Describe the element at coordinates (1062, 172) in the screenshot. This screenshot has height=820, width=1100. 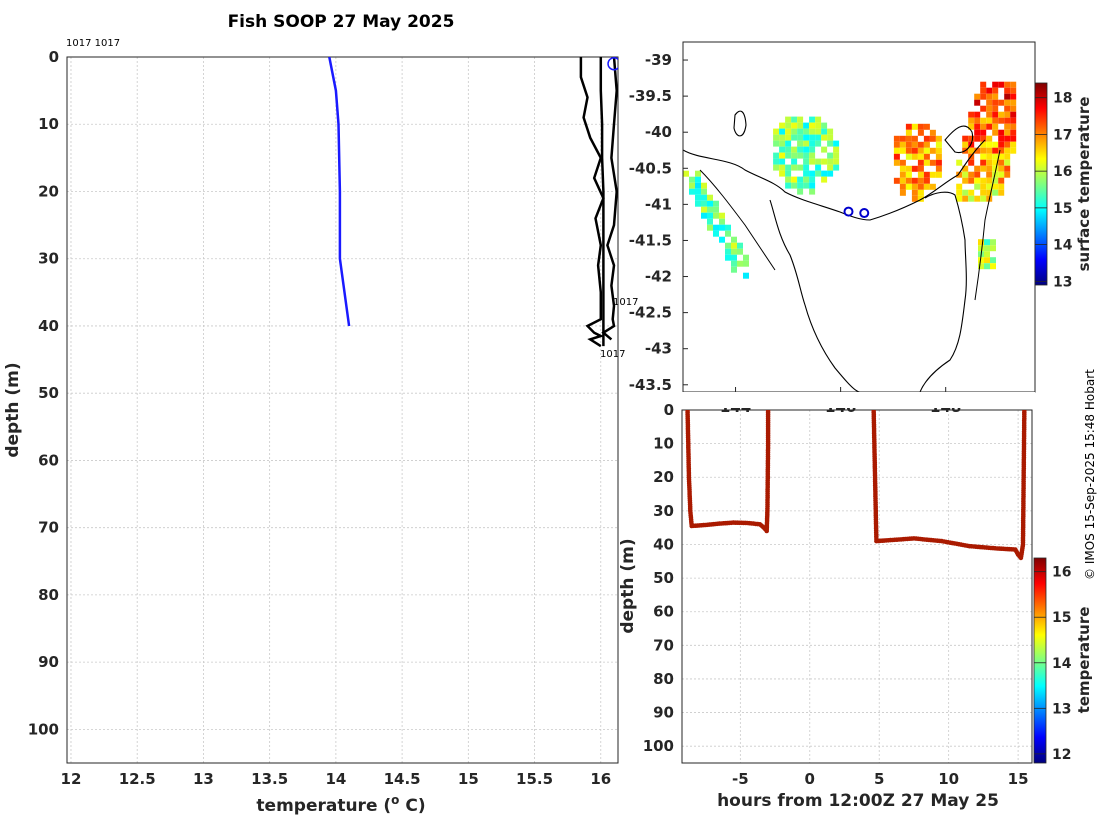
I see `map-colorbar-tick-label: 16` at that location.